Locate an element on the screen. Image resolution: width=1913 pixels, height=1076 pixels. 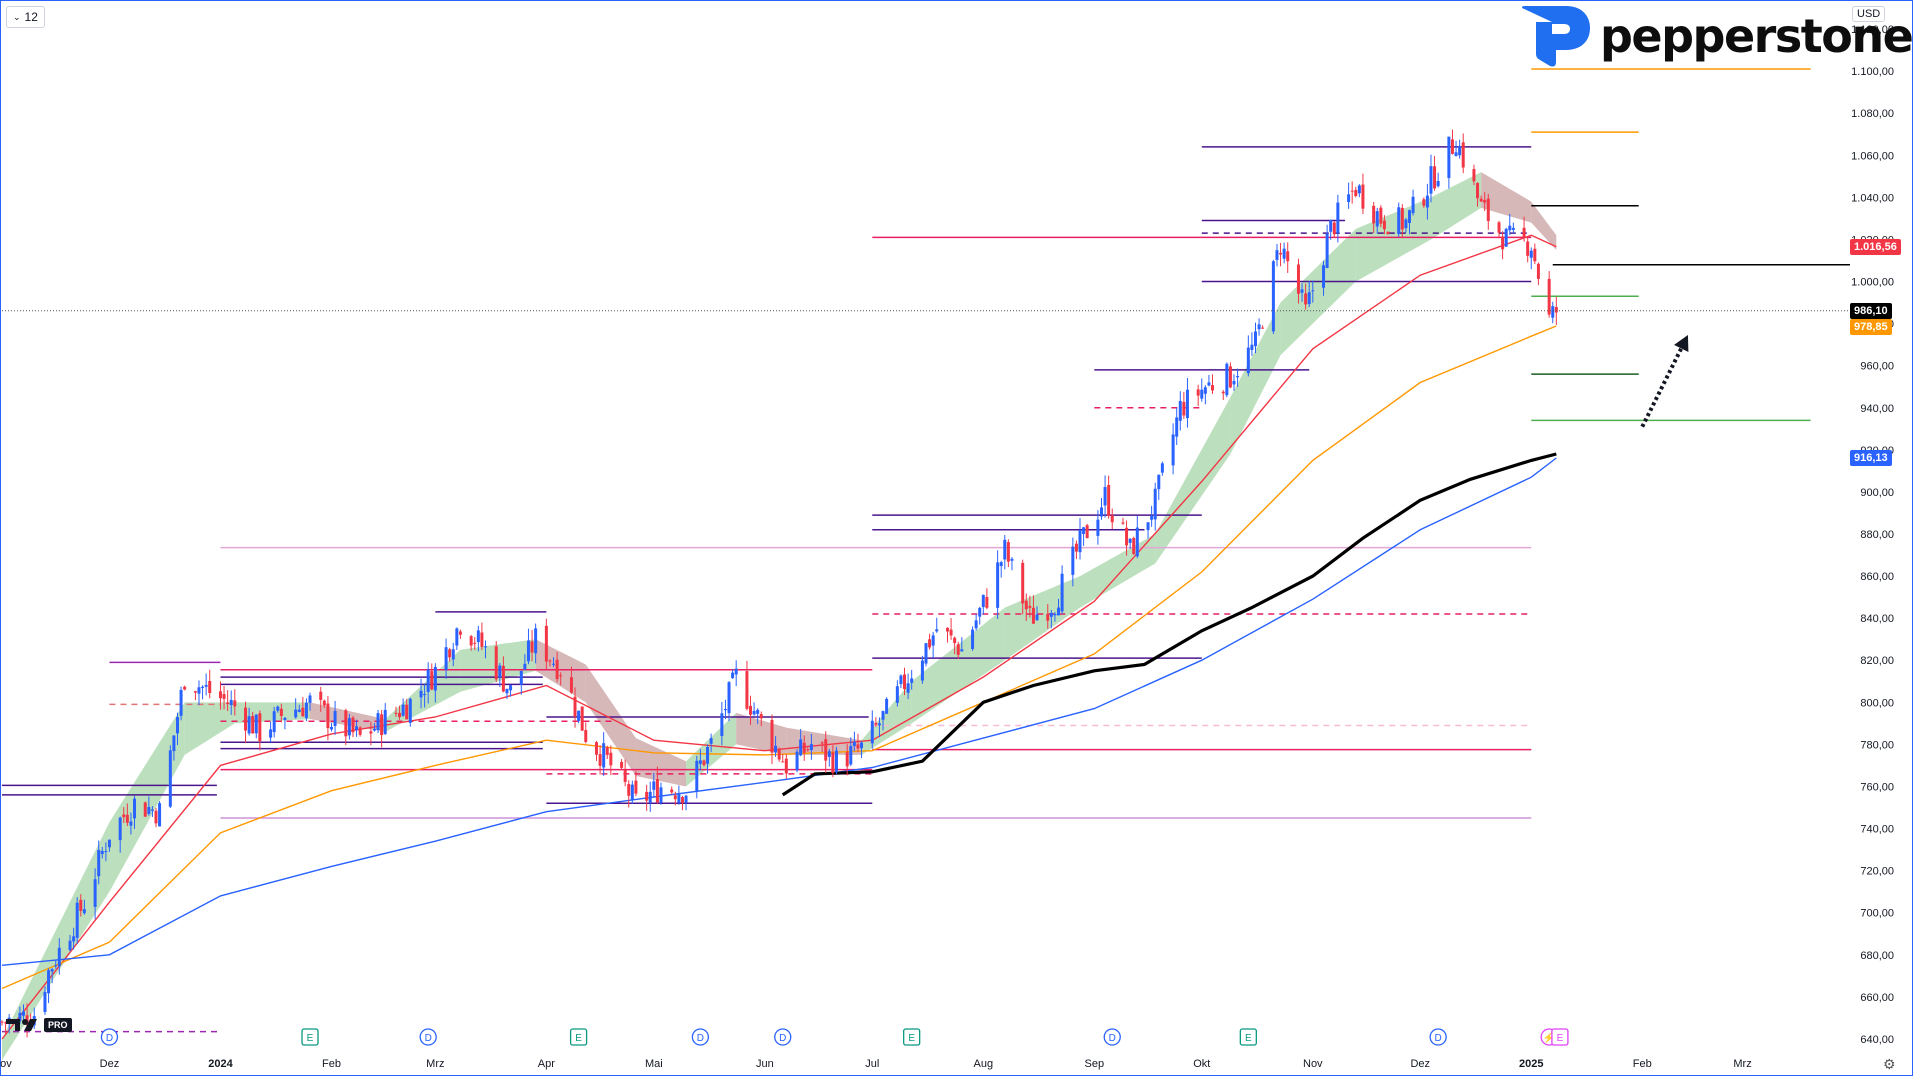
pepperstone-p-icon is located at coordinates (1556, 36).